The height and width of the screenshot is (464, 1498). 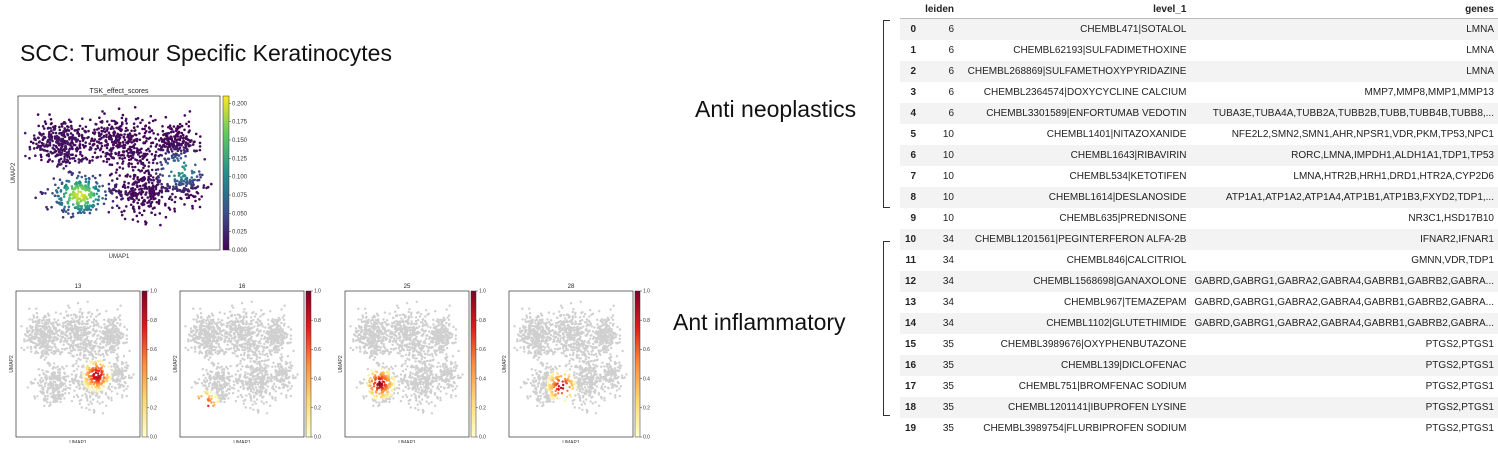 I want to click on plot-title: 25, so click(x=407, y=287).